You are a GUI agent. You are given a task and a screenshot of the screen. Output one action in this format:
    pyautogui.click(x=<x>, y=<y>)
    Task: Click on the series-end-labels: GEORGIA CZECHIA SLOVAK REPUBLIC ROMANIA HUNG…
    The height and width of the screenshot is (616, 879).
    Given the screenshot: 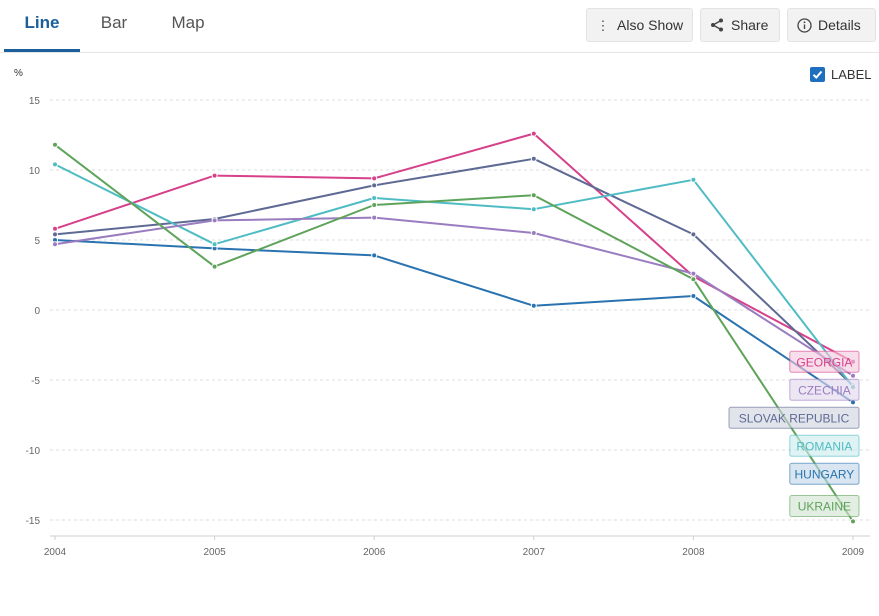 What is the action you would take?
    pyautogui.click(x=794, y=433)
    